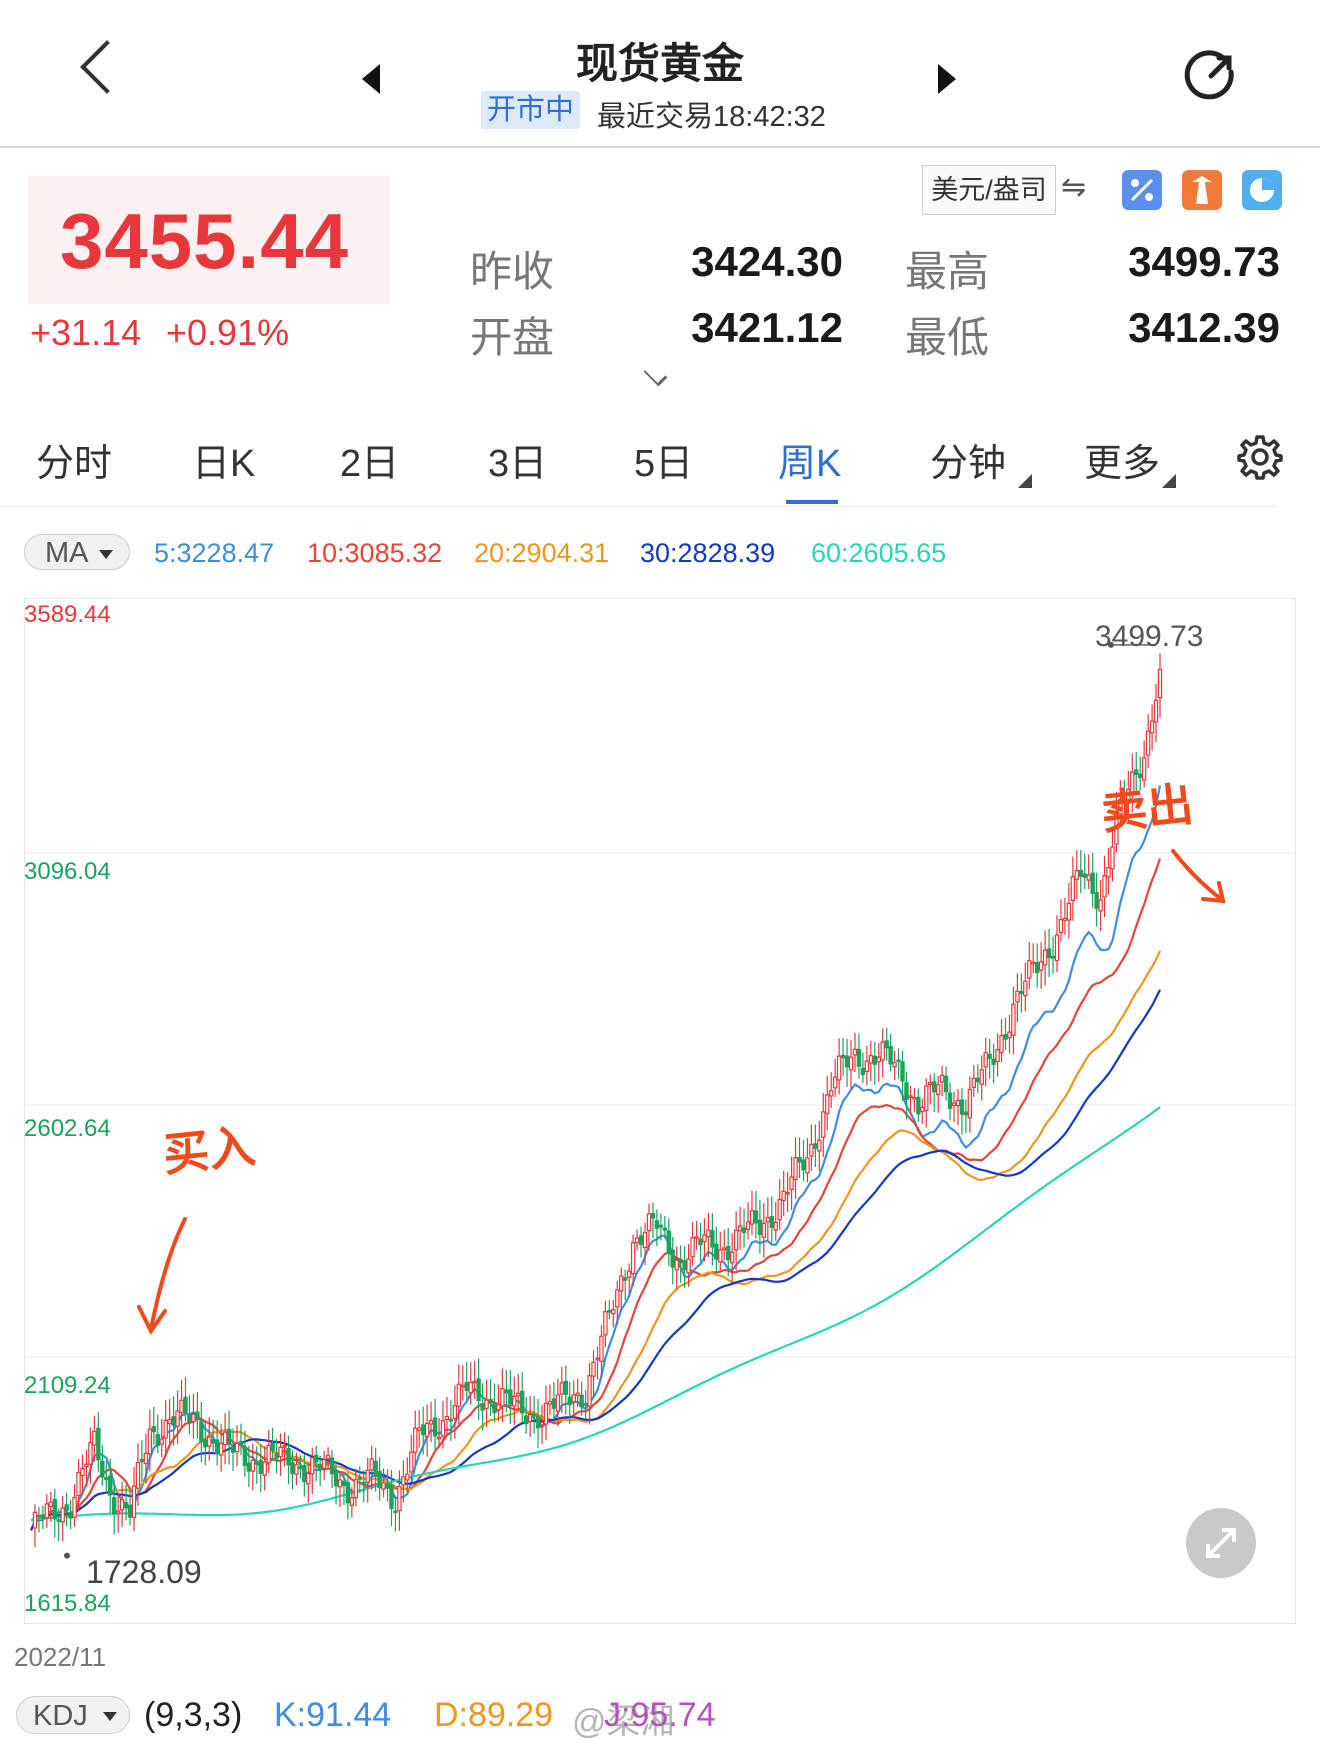  I want to click on tab-intraday: 分时, so click(74, 464).